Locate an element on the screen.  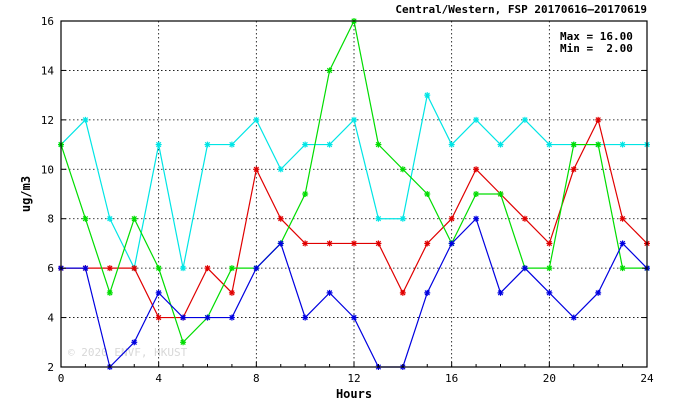
x-tick-label: 24 is located at coordinates (647, 378).